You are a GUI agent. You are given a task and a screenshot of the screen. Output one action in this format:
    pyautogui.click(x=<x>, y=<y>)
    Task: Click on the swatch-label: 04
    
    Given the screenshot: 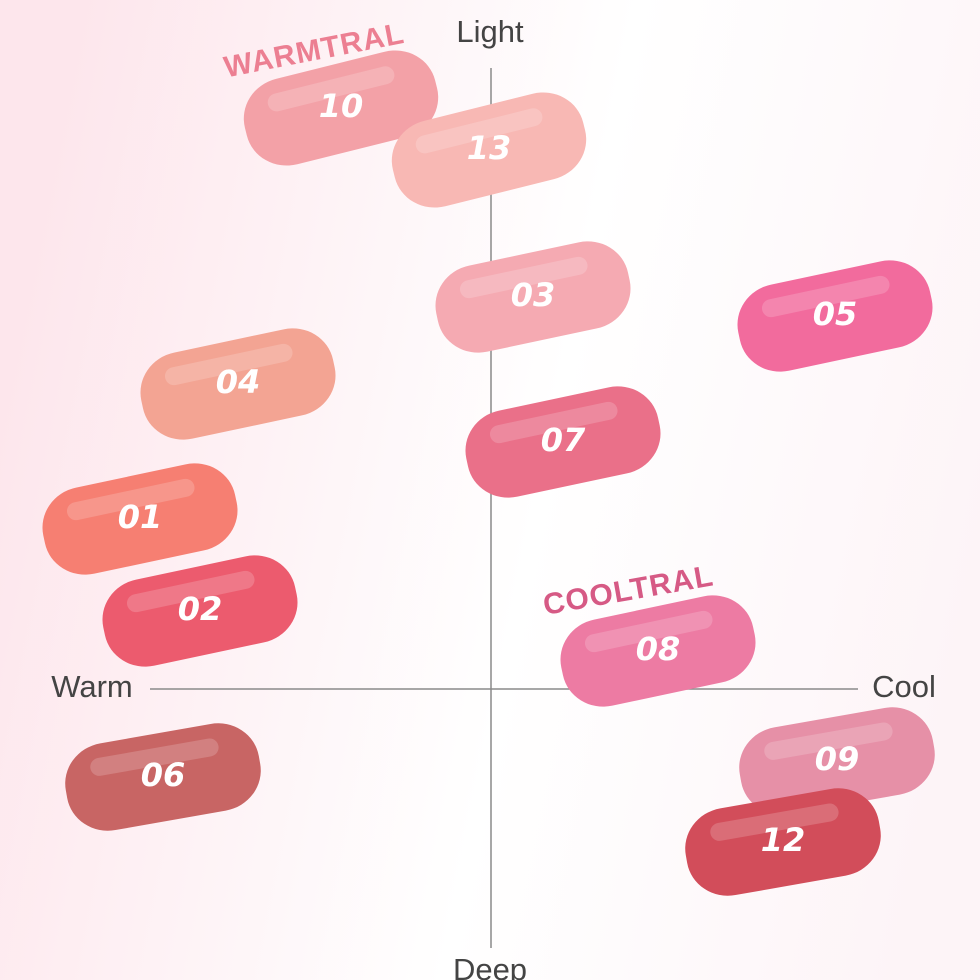 What is the action you would take?
    pyautogui.click(x=238, y=382)
    